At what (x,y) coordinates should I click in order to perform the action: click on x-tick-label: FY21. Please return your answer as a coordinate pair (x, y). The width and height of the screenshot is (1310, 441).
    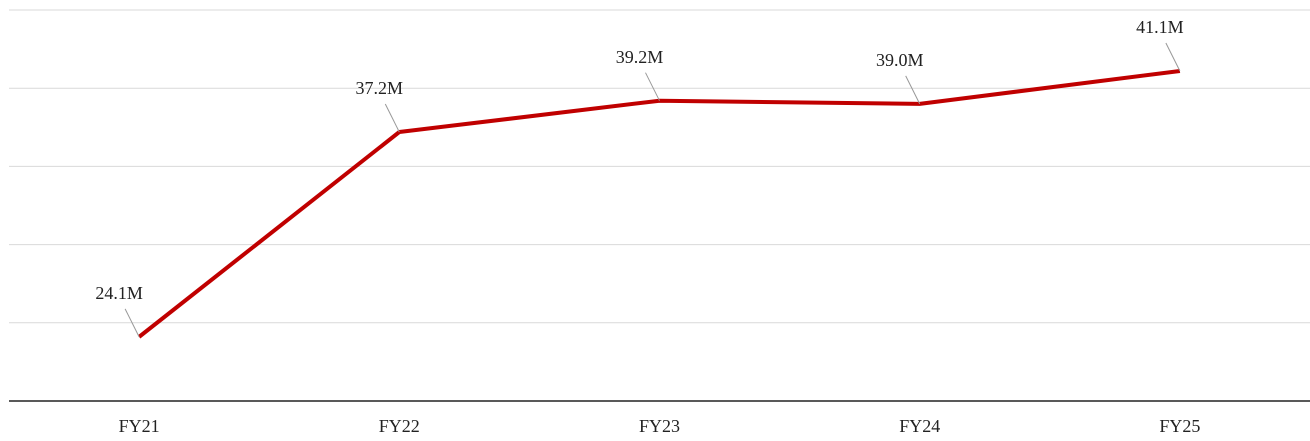
    Looking at the image, I should click on (139, 426).